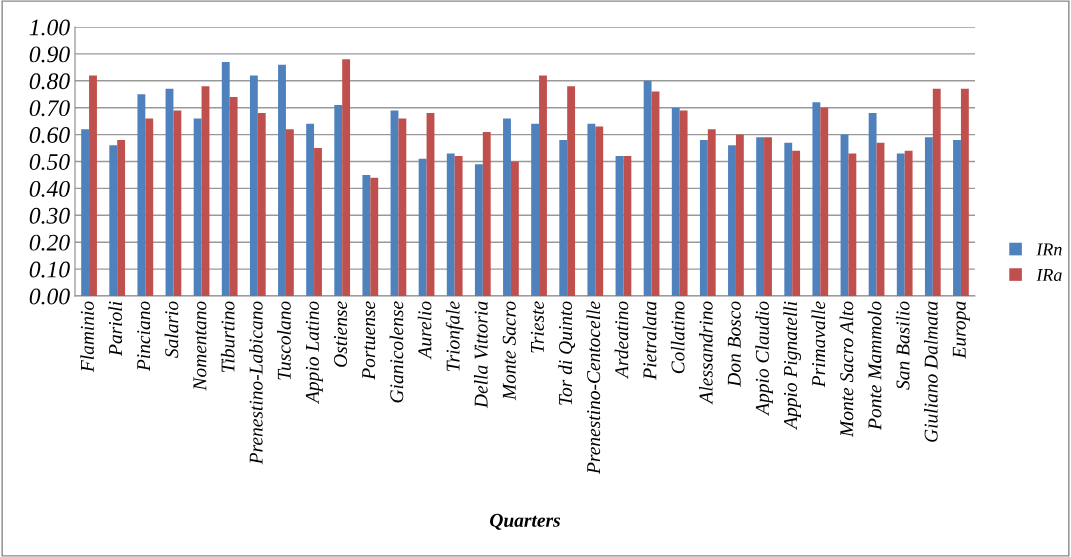 The width and height of the screenshot is (1071, 557). What do you see at coordinates (509, 351) in the screenshot?
I see `x-tick-label: Monte Sacro` at bounding box center [509, 351].